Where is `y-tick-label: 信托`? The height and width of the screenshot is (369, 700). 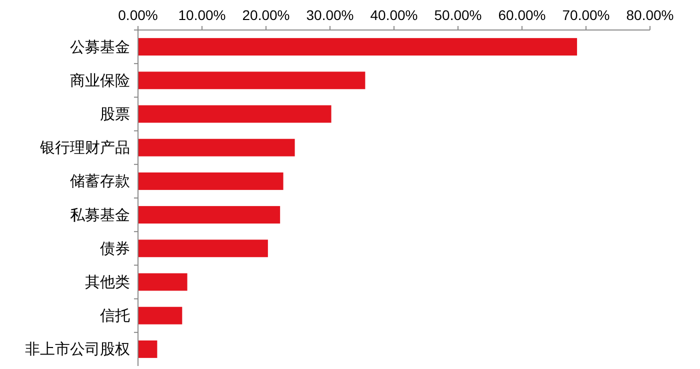
y-tick-label: 信托 is located at coordinates (115, 316).